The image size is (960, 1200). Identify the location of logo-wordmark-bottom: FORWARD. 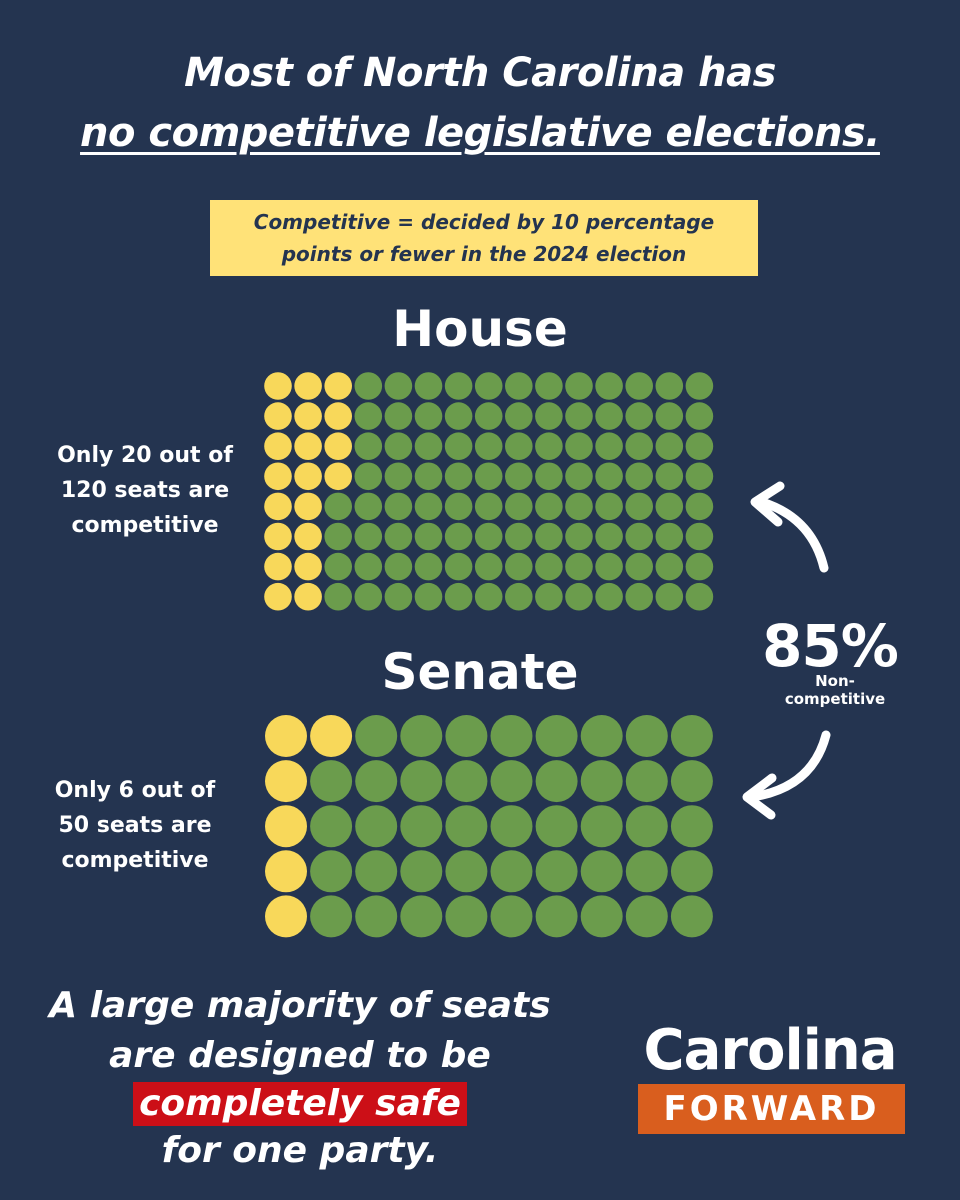
(771, 1109).